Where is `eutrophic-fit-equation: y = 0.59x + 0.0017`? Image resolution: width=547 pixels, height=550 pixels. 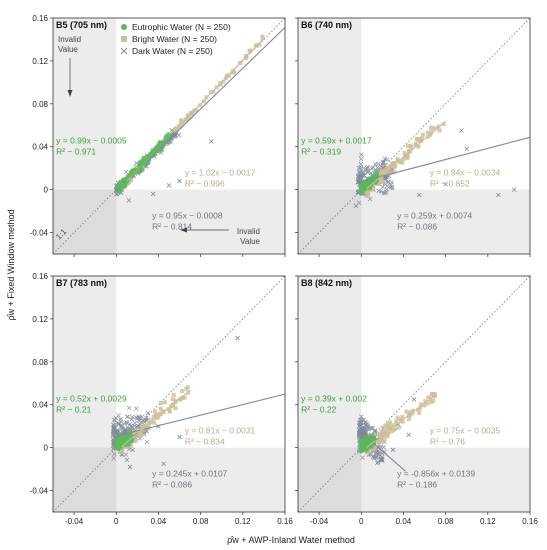
eutrophic-fit-equation: y = 0.59x + 0.0017 is located at coordinates (336, 141).